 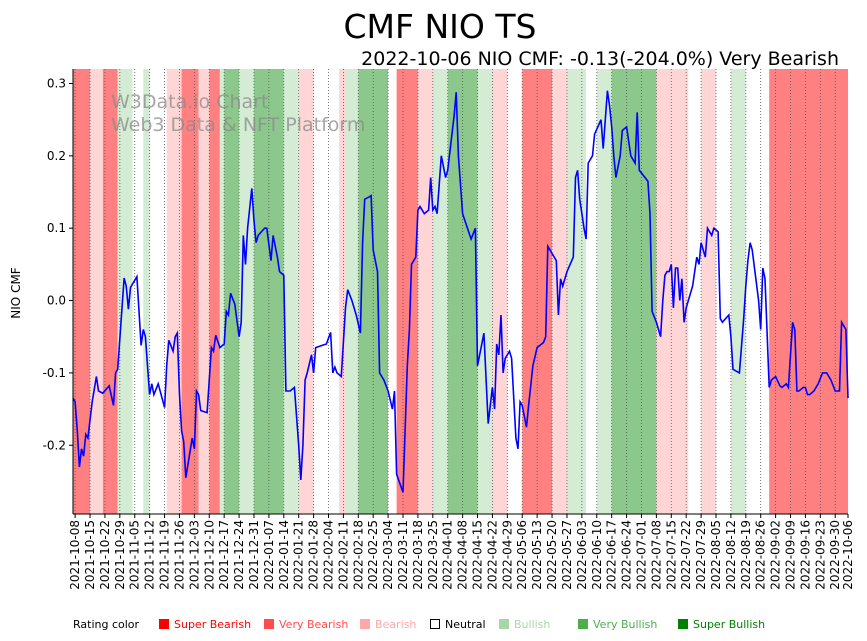 What do you see at coordinates (403, 555) in the screenshot?
I see `x-tick-label-22: 2022-03-11` at bounding box center [403, 555].